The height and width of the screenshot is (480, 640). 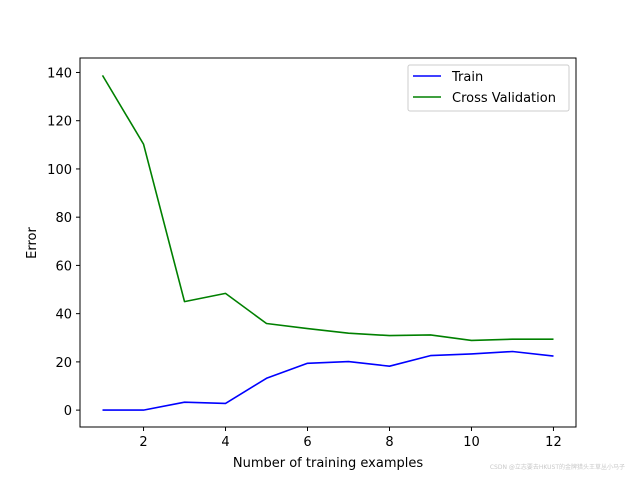 I want to click on y-tick-label: 40, so click(x=63, y=315).